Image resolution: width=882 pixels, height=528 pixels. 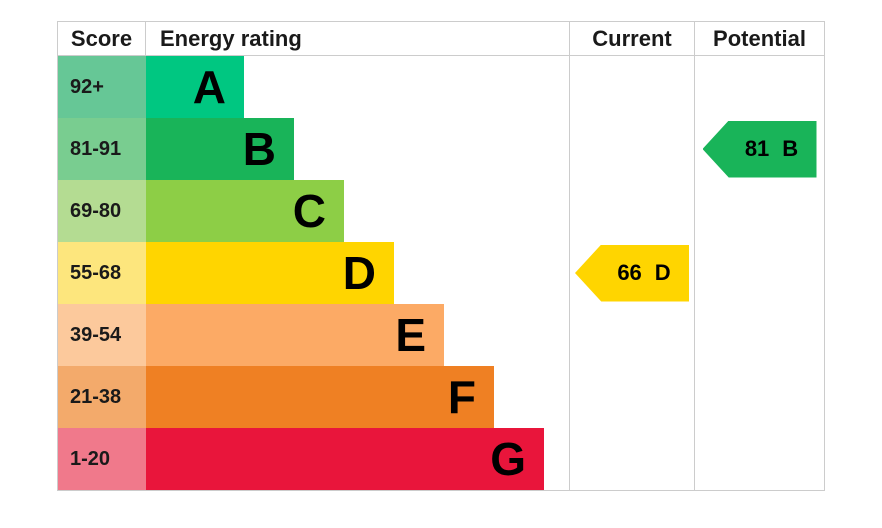 What do you see at coordinates (631, 38) in the screenshot?
I see `current-column-header: Current` at bounding box center [631, 38].